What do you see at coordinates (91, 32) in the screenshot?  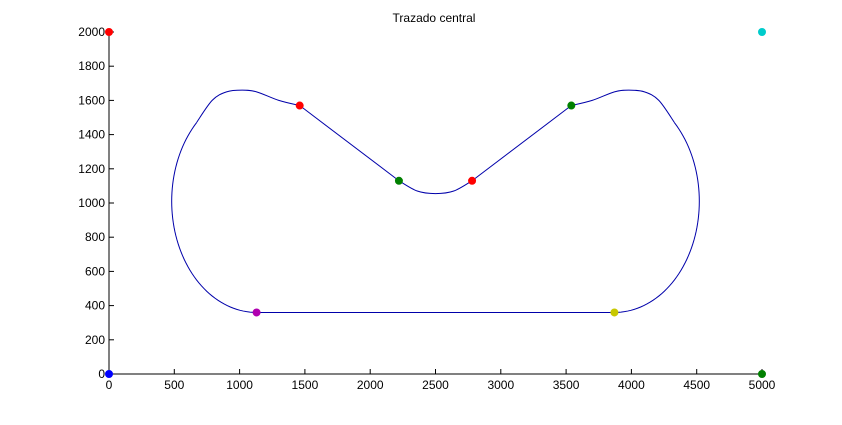 I see `y-tick-label: 2000` at bounding box center [91, 32].